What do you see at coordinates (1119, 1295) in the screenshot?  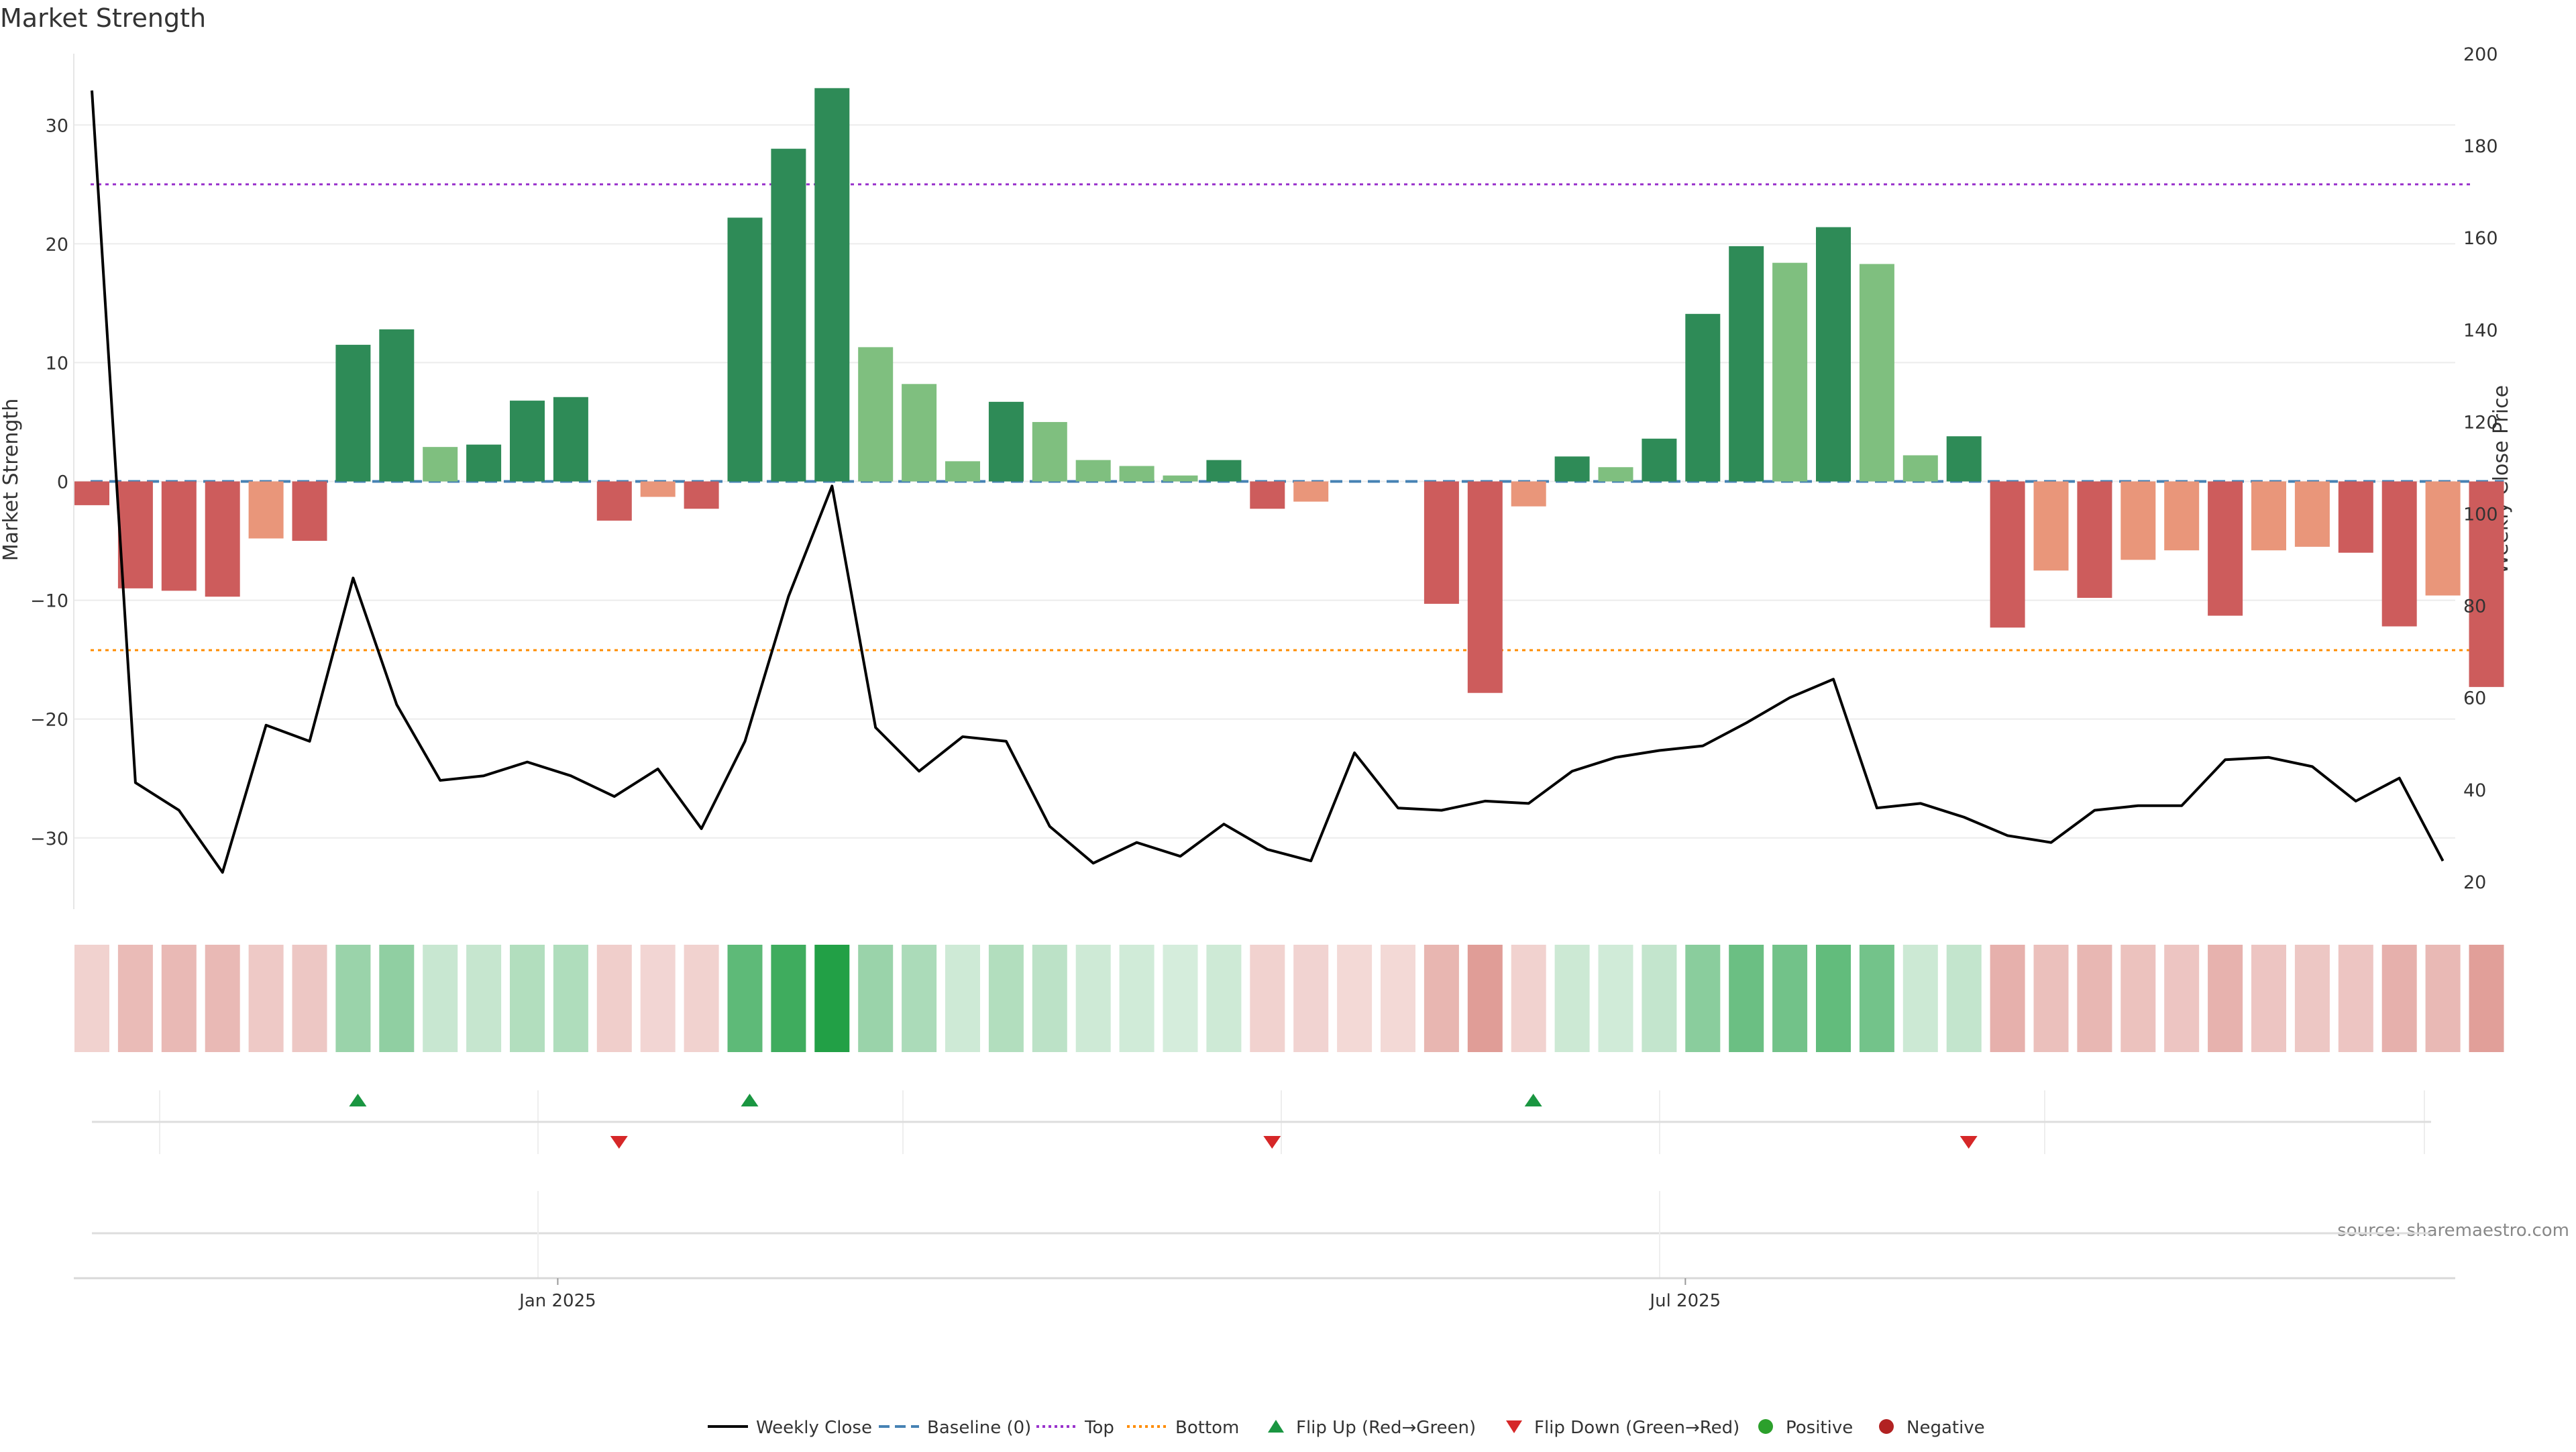 I see `x-axis: Jan 2025 Jul 2025` at bounding box center [1119, 1295].